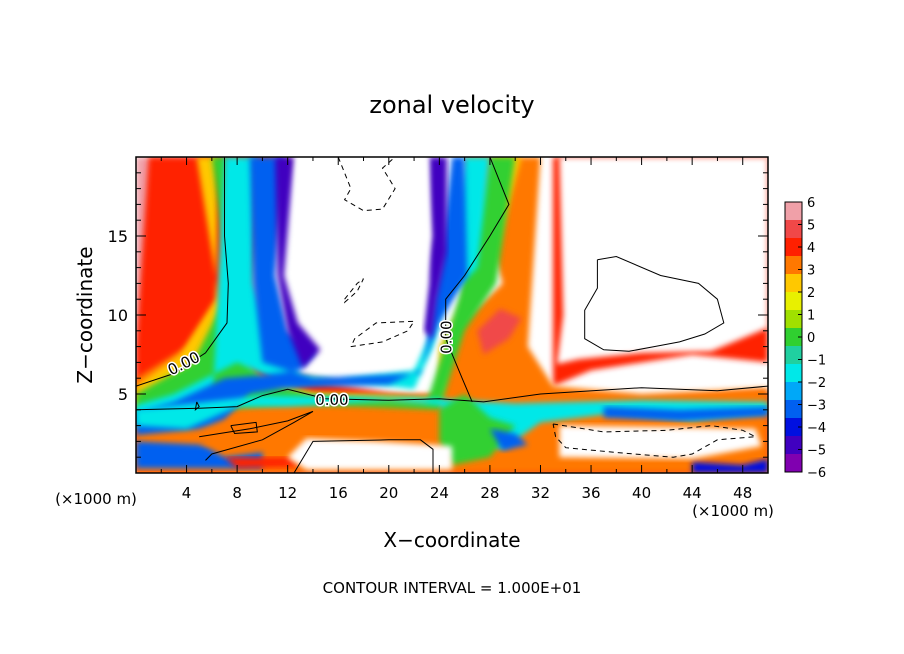 This screenshot has width=904, height=654. Describe the element at coordinates (435, 248) in the screenshot. I see `band-mid-purple` at that location.